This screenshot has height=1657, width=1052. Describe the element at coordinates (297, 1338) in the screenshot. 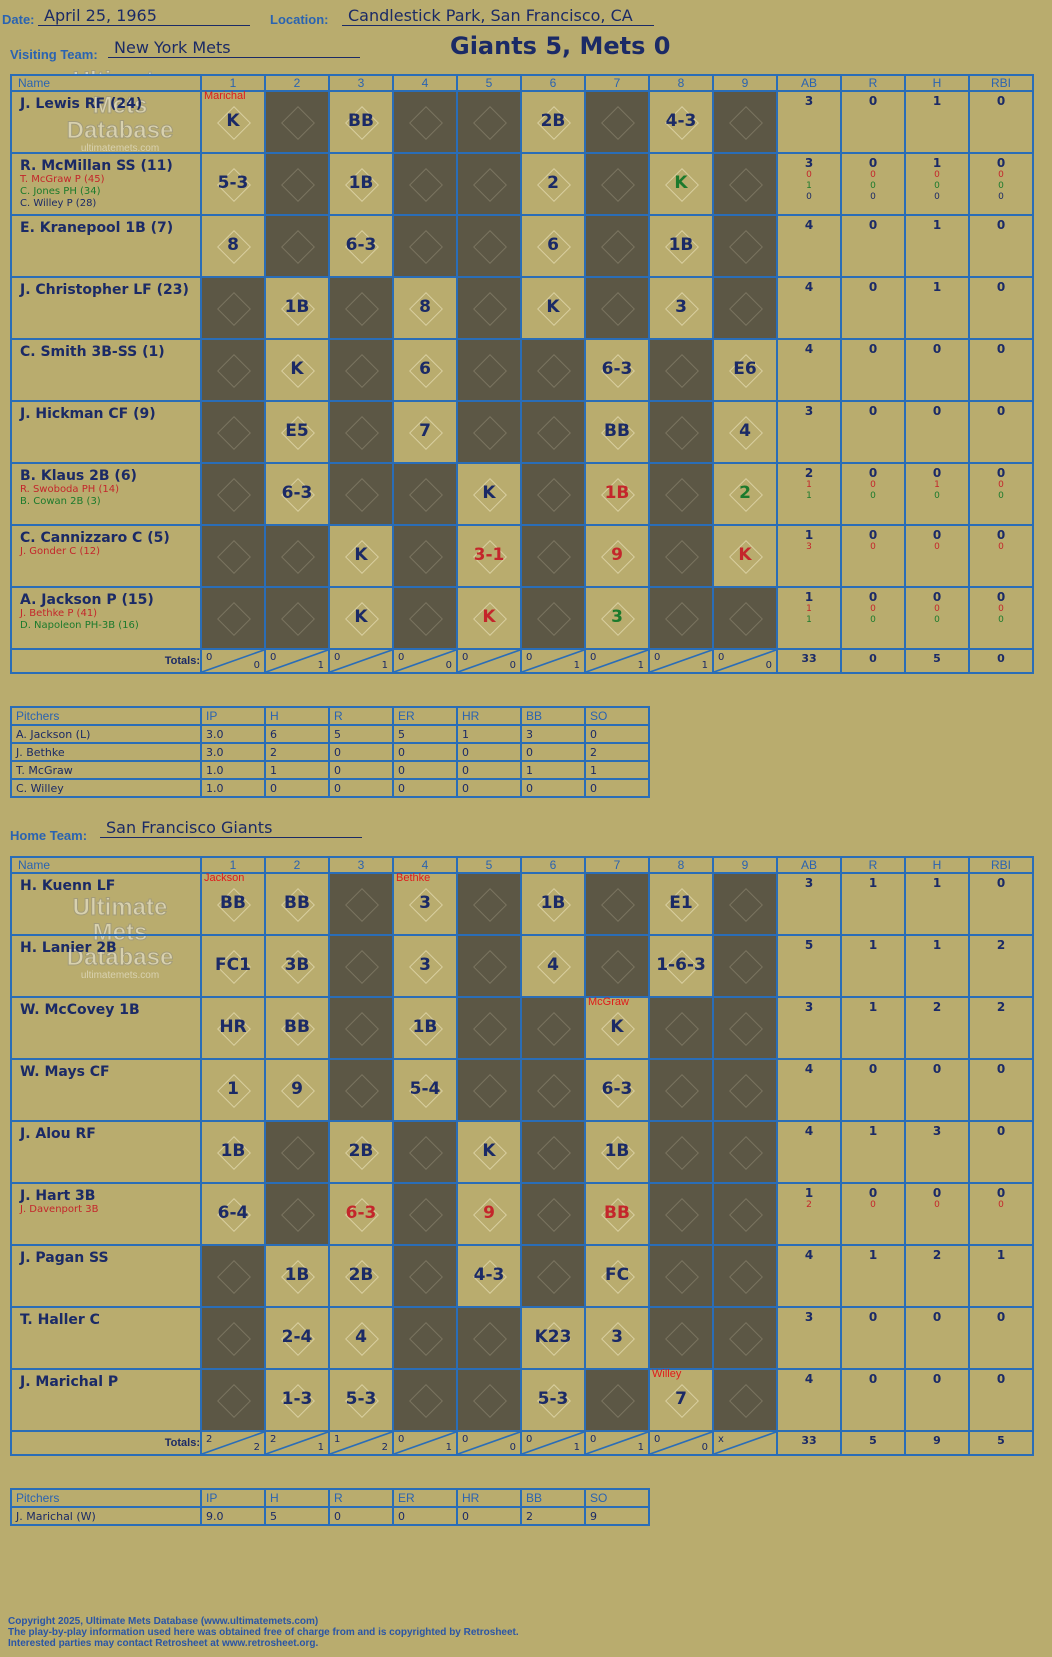

I see `home-play-cell: 2-4` at that location.